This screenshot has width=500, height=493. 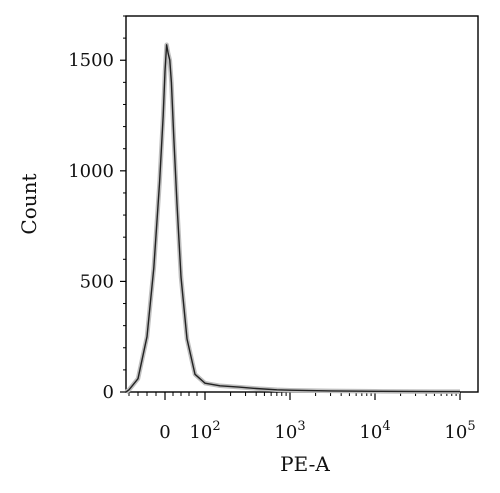 I want to click on x-tick-label: 10², so click(x=204, y=431).